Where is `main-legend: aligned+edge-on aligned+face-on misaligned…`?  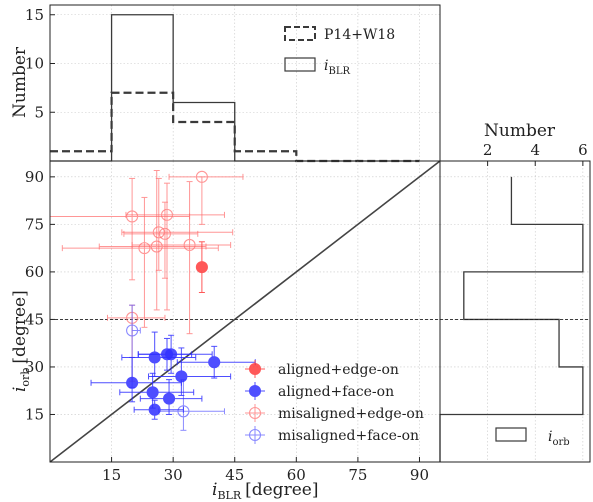
main-legend: aligned+edge-on aligned+face-on misaligned… is located at coordinates (334, 402).